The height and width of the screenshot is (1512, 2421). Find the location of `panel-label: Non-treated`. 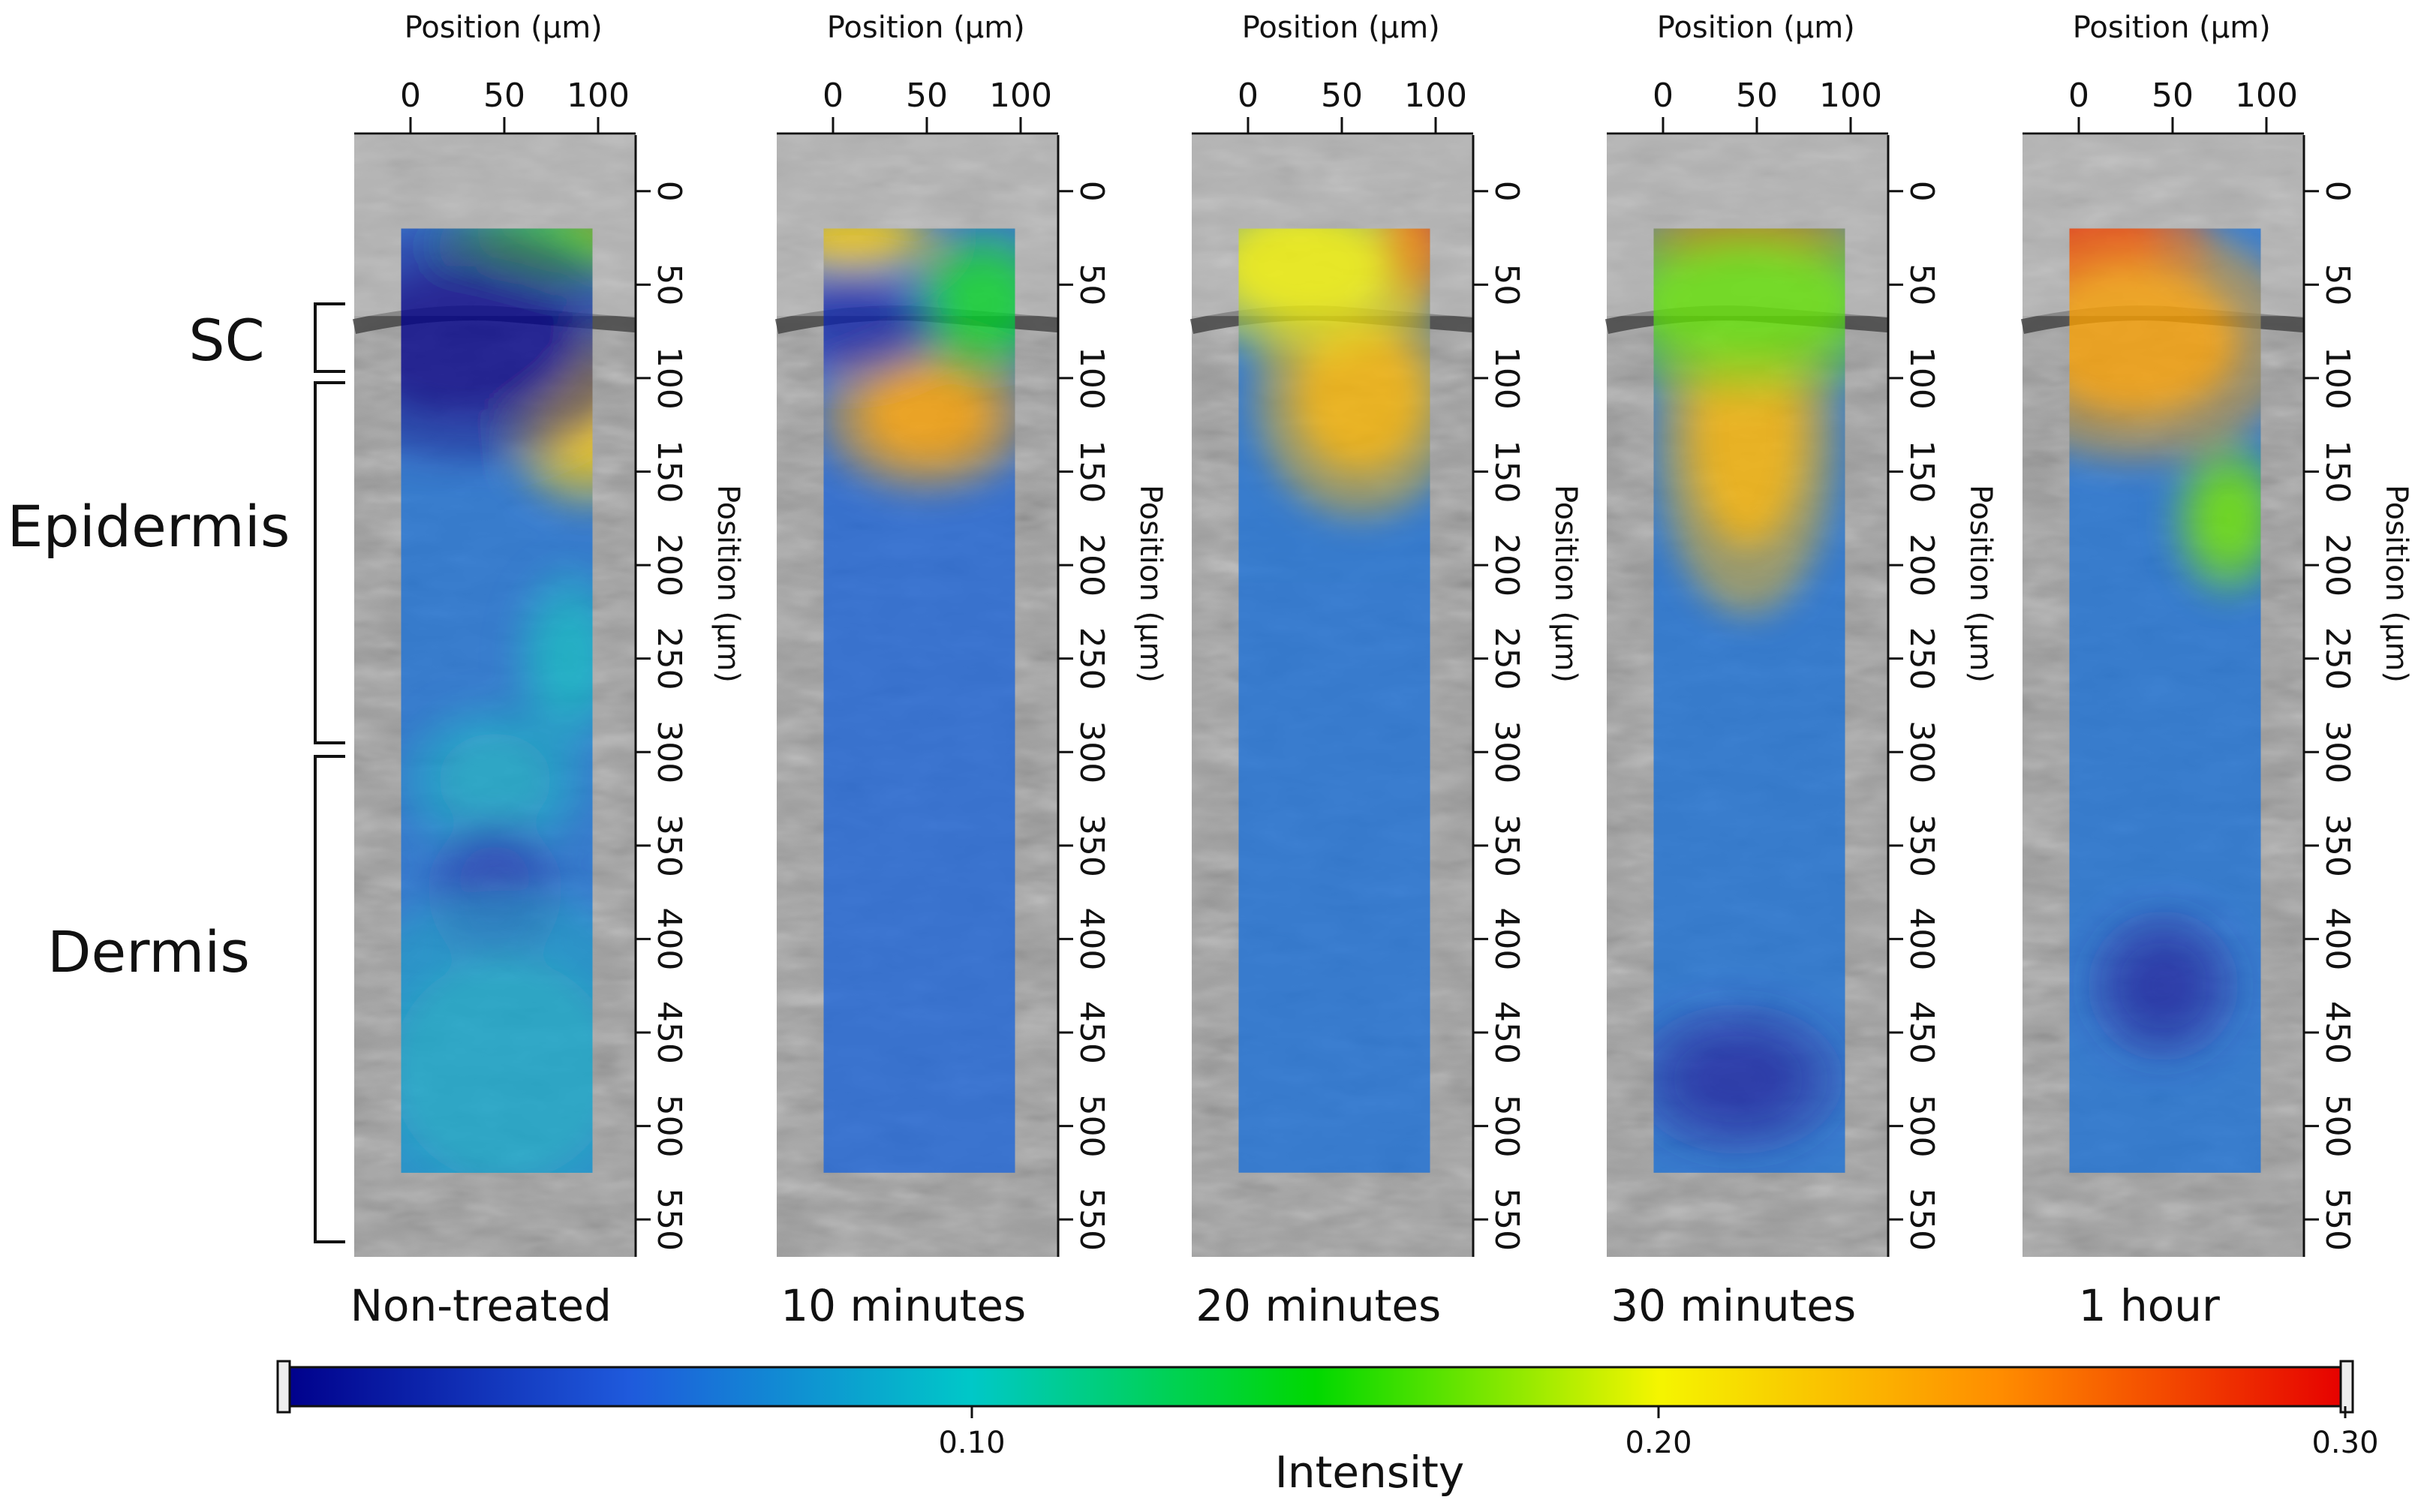

panel-label: Non-treated is located at coordinates (481, 1305).